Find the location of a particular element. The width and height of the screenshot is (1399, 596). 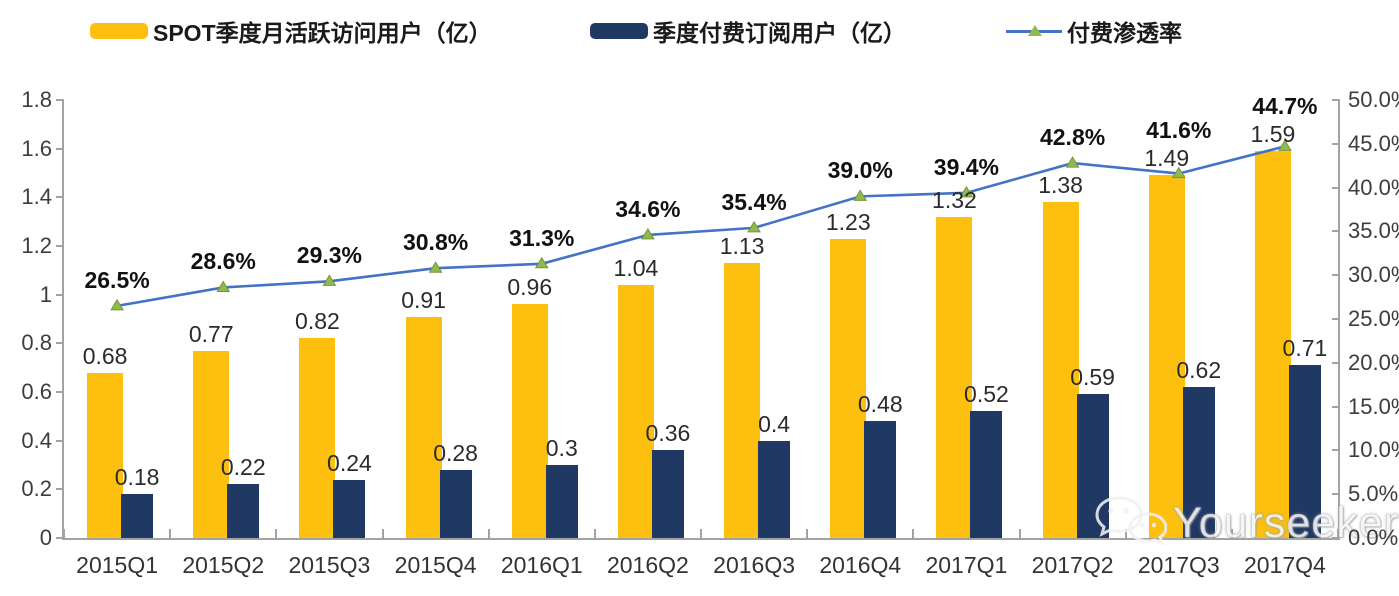

x-axis-category-label: 2015Q4 is located at coordinates (435, 565).